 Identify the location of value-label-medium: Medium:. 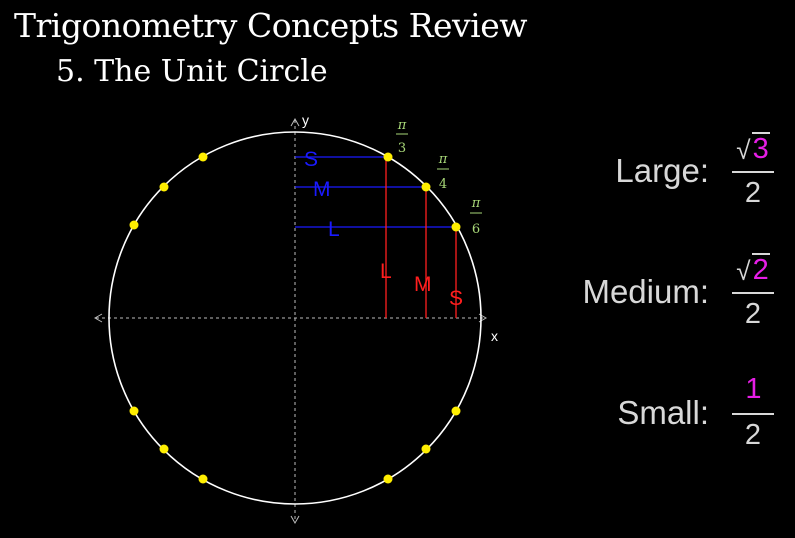
(645, 291).